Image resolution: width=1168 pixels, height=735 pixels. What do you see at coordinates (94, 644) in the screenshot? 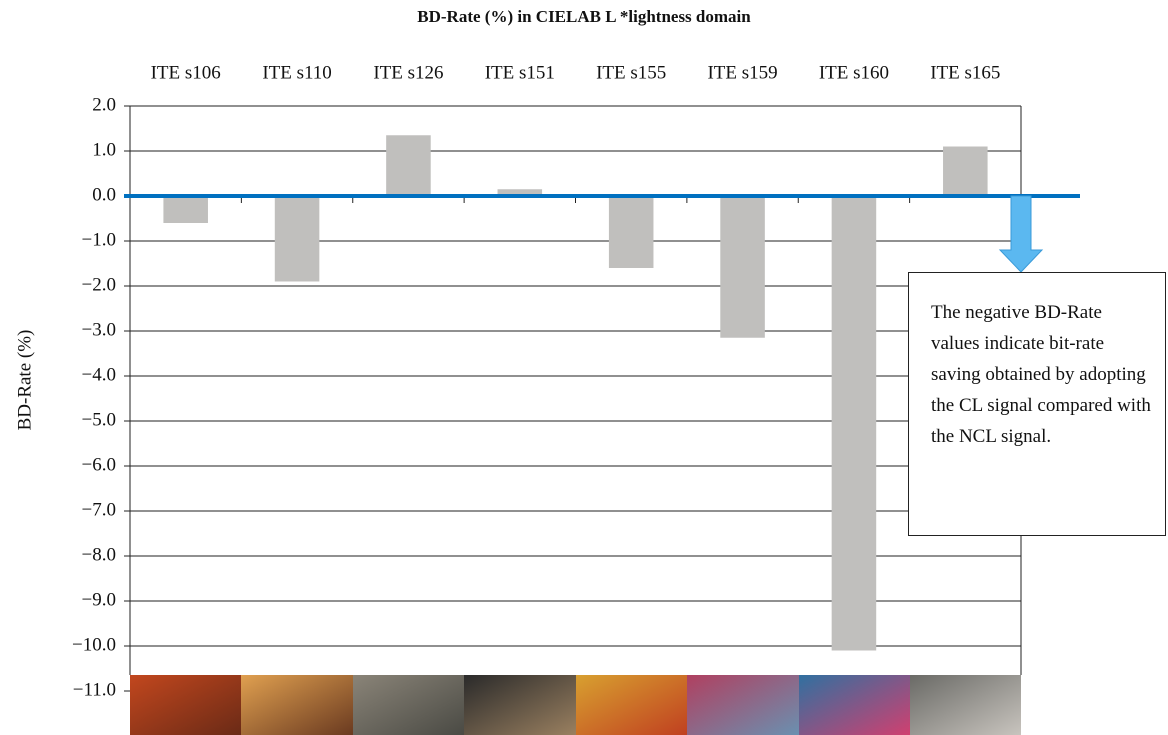
I see `y-tick-label: −10.0` at bounding box center [94, 644].